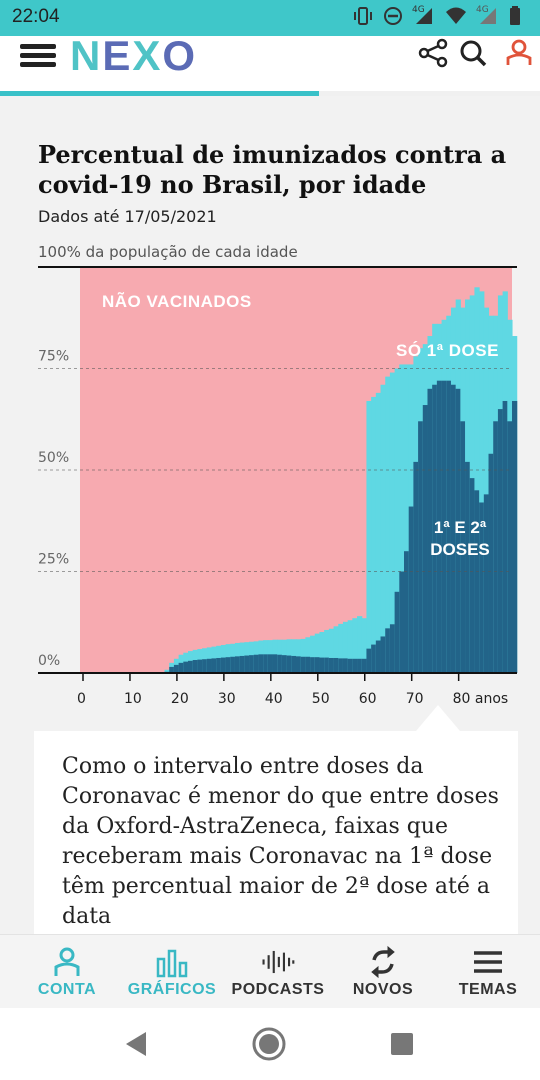  I want to click on x-tick-label: 80 anos, so click(481, 699).